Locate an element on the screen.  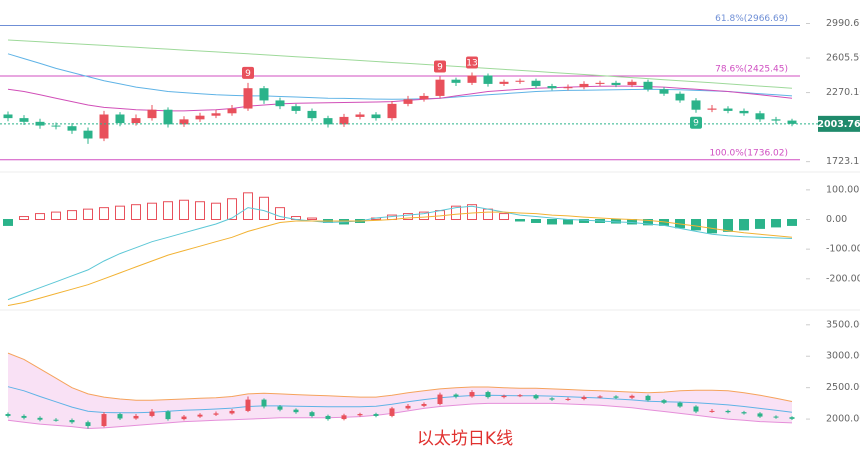
y-tick-label: 2500.00 is located at coordinates (843, 387).